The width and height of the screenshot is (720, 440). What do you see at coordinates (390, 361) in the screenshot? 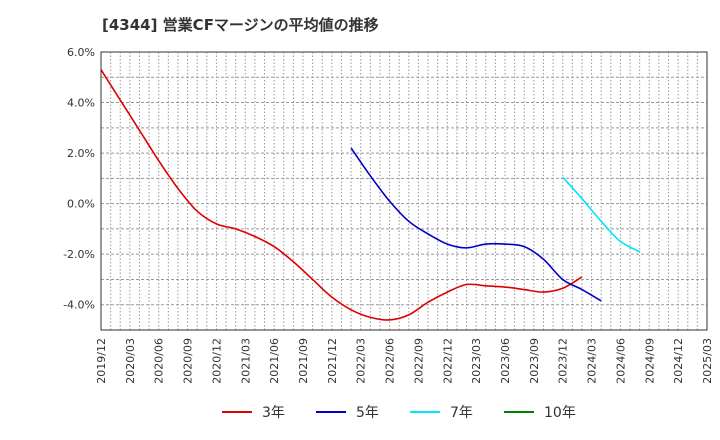
I see `x-tick-label: 2022/06` at bounding box center [390, 361].